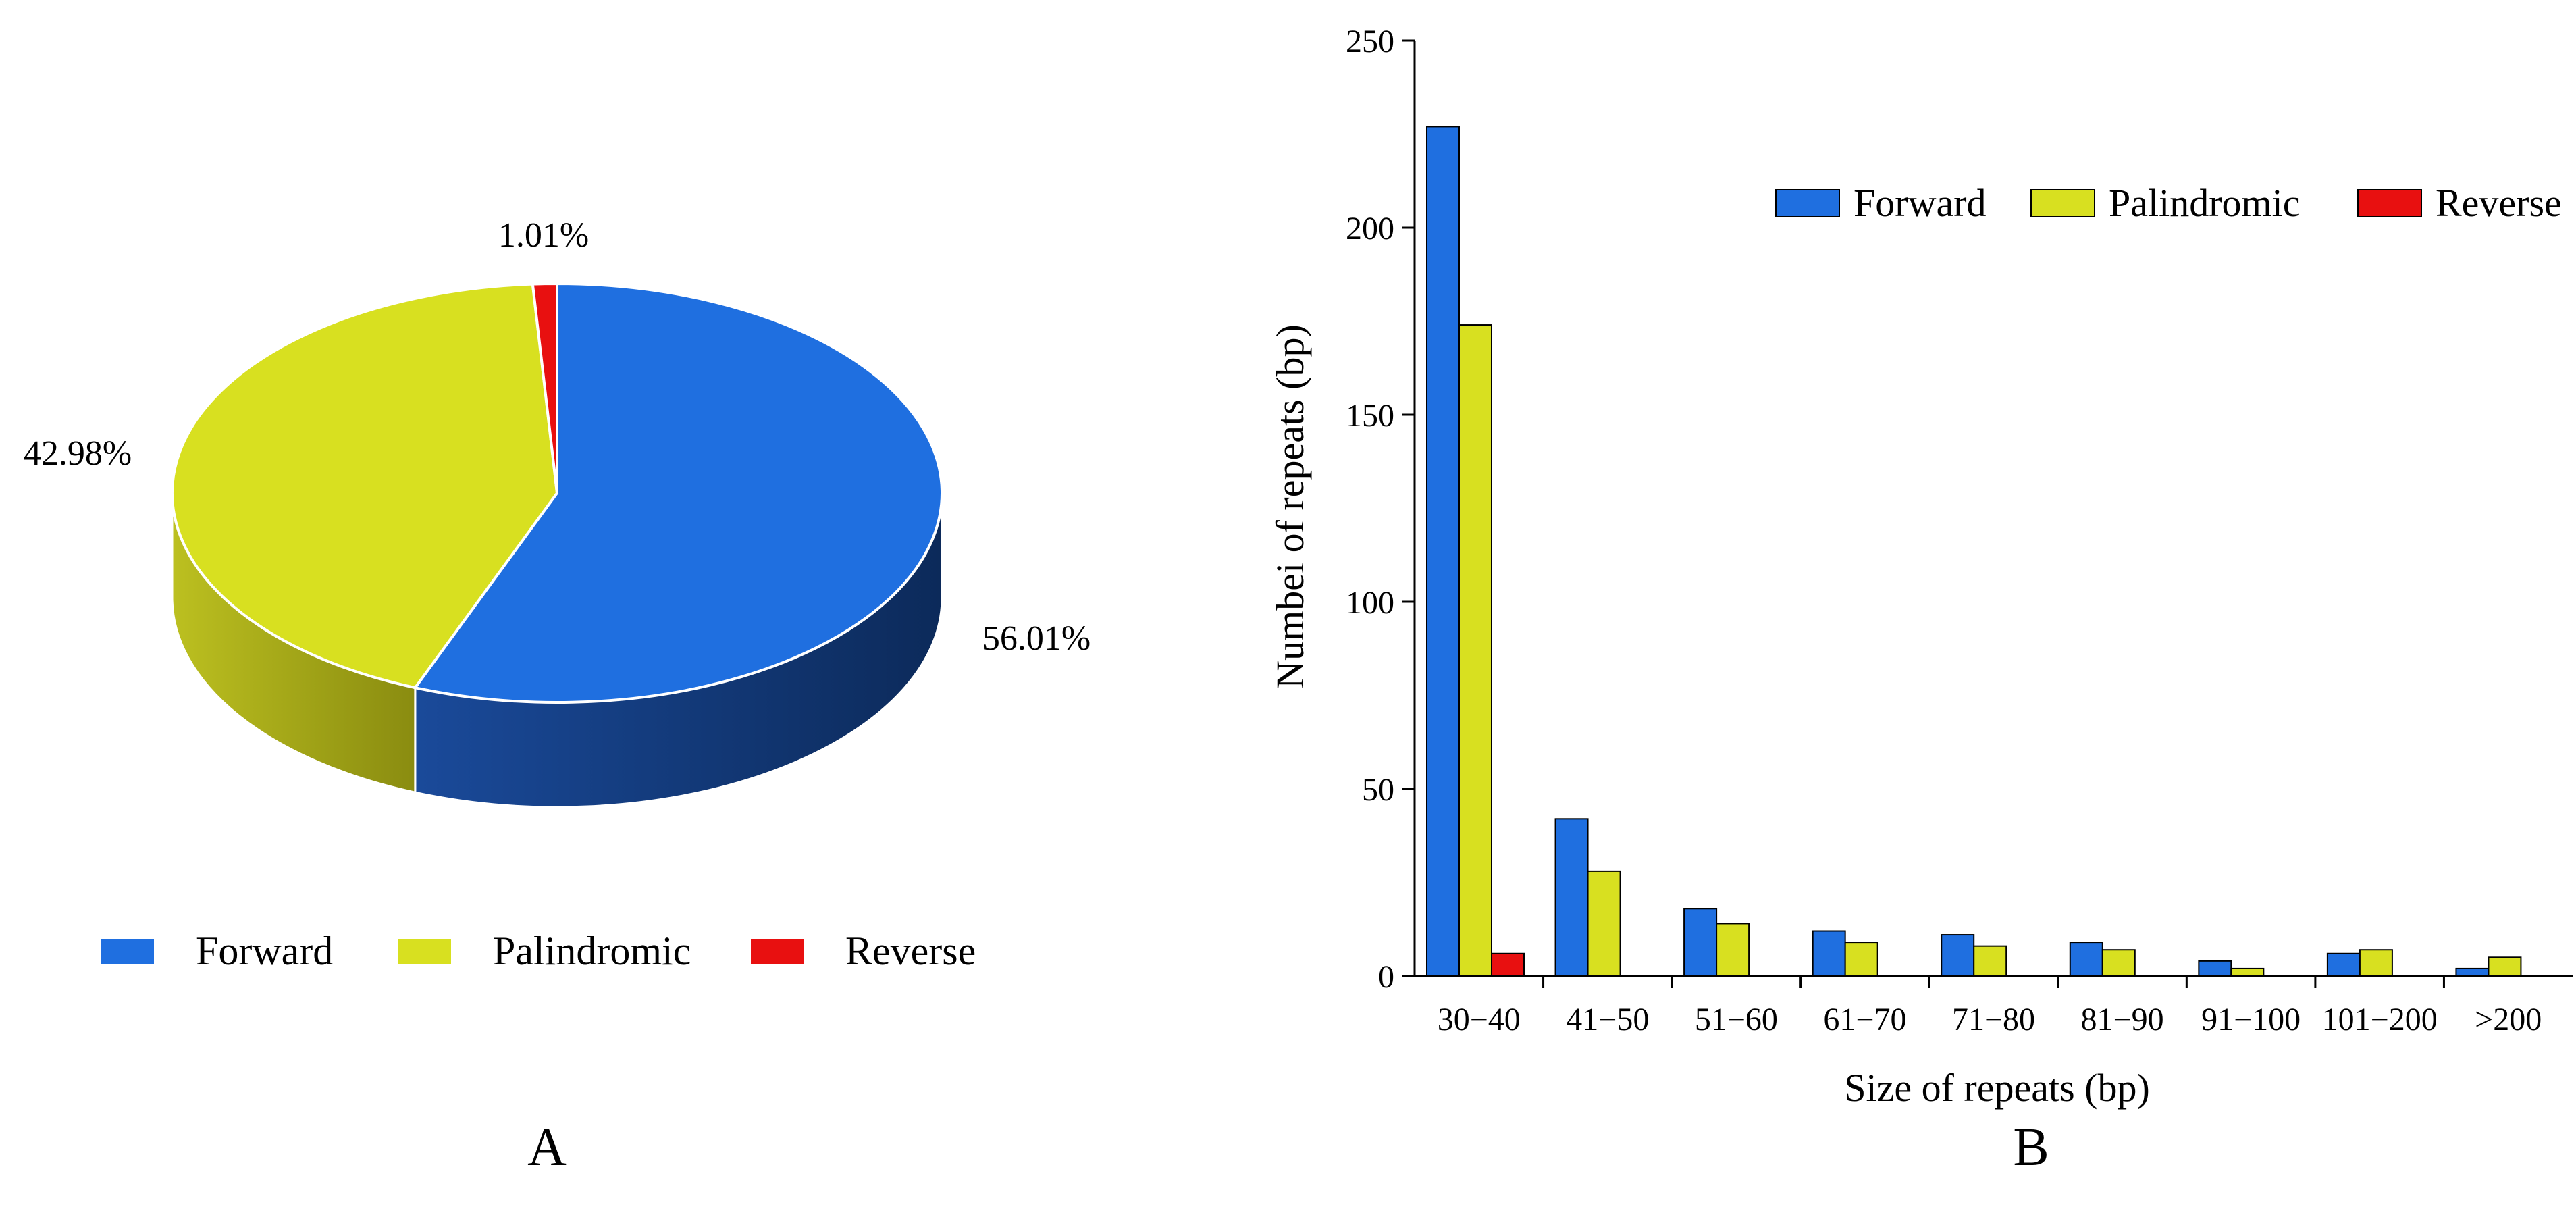  Describe the element at coordinates (127, 952) in the screenshot. I see `pie-legend-swatch-forward` at that location.